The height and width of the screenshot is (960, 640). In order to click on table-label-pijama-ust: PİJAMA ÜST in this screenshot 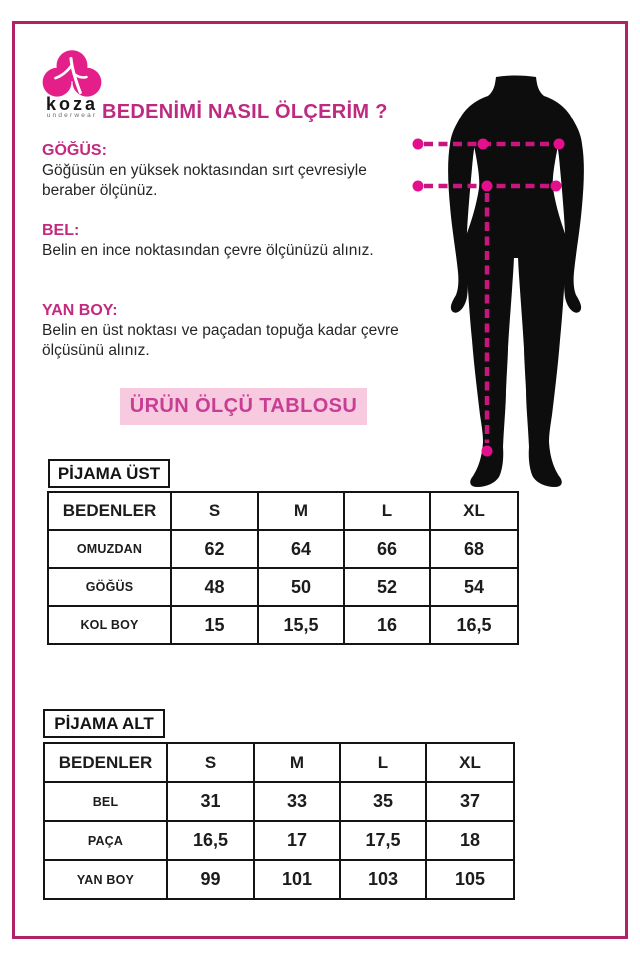, I will do `click(109, 473)`.